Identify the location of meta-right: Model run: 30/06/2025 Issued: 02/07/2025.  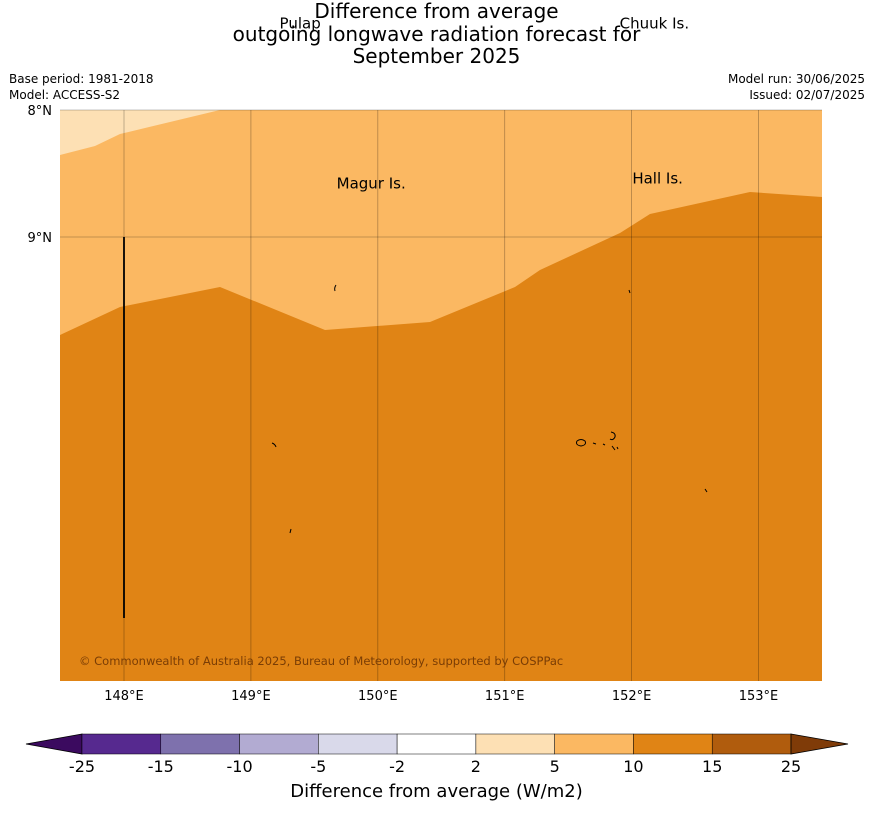
(796, 87).